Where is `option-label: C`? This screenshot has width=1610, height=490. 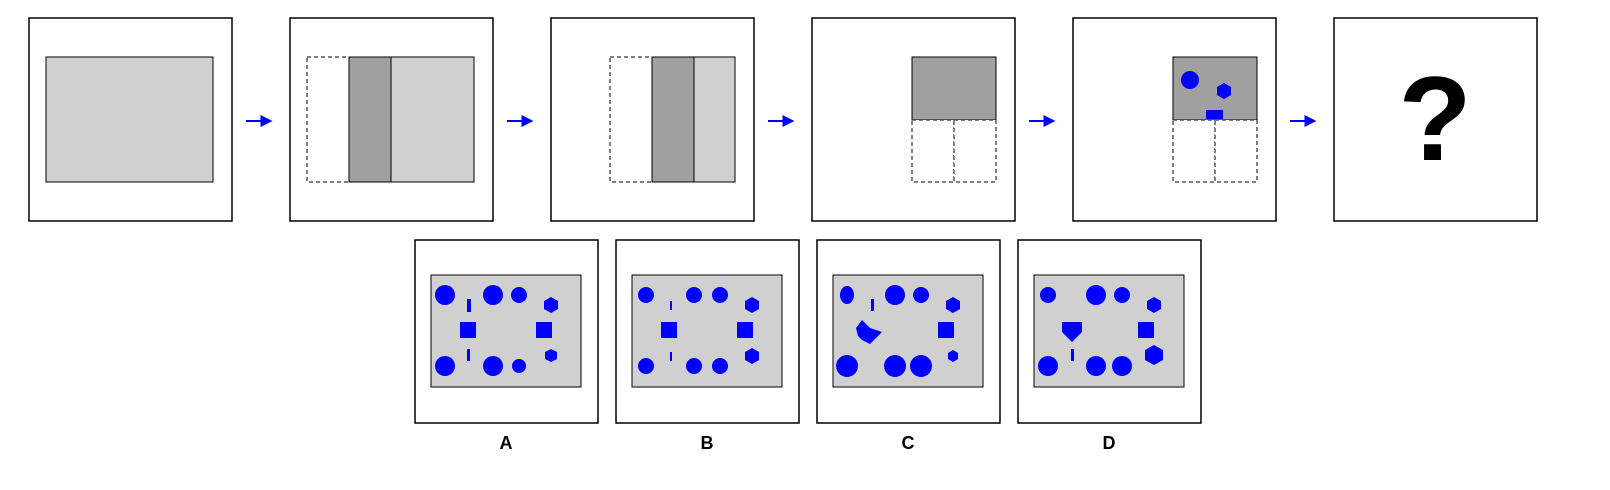
option-label: C is located at coordinates (908, 443).